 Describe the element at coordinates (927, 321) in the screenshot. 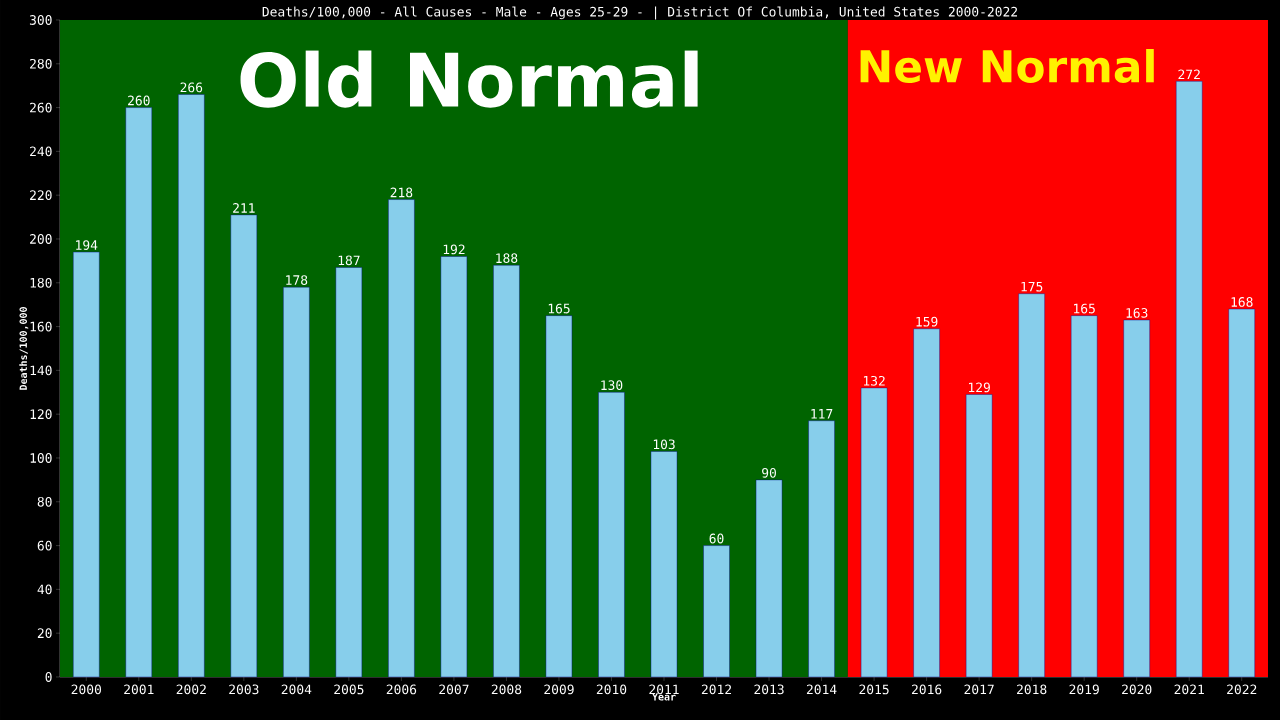

I see `data-label: 159` at that location.